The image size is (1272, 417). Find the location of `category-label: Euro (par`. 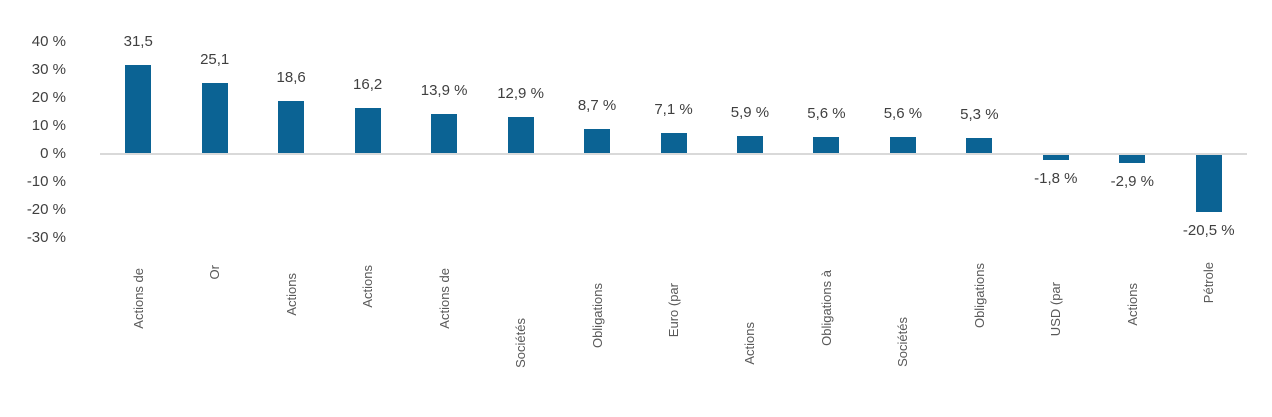

category-label: Euro (par is located at coordinates (673, 310).